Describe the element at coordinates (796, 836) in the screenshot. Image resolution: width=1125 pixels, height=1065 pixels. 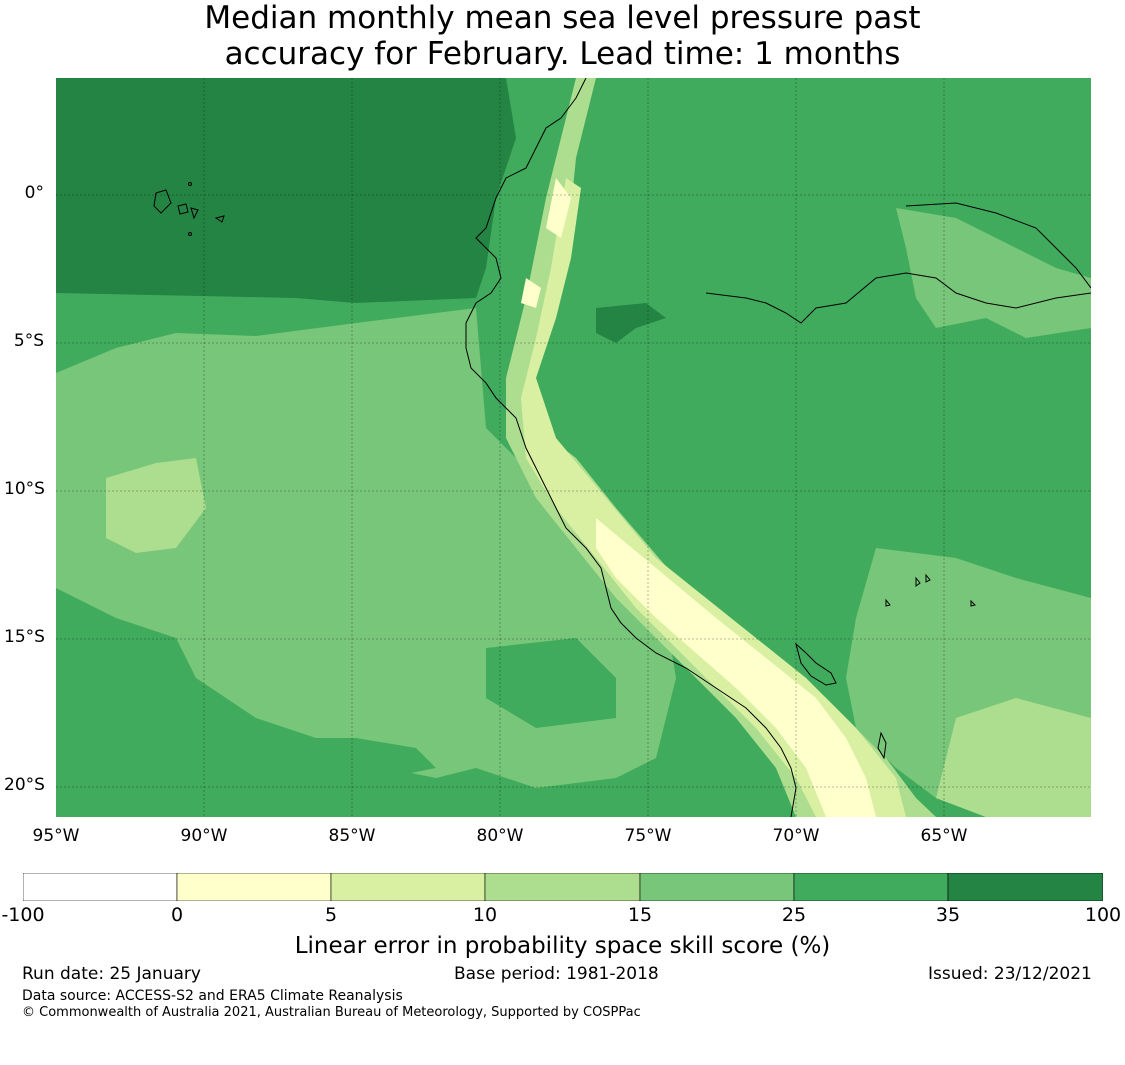
I see `lon-label-70w: 70°W` at that location.